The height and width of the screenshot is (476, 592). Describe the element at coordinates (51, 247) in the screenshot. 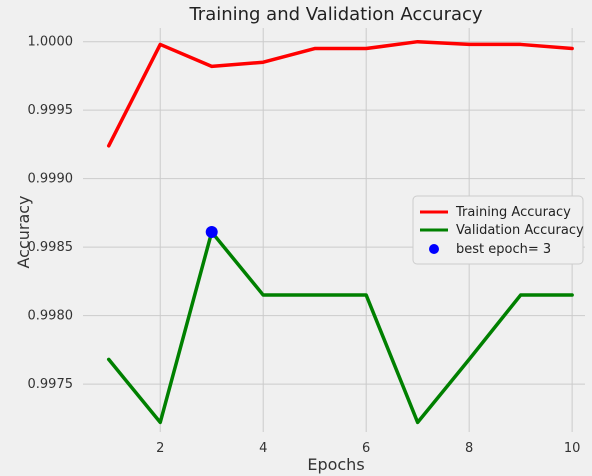

I see `y-tick-label: 0.9985` at that location.